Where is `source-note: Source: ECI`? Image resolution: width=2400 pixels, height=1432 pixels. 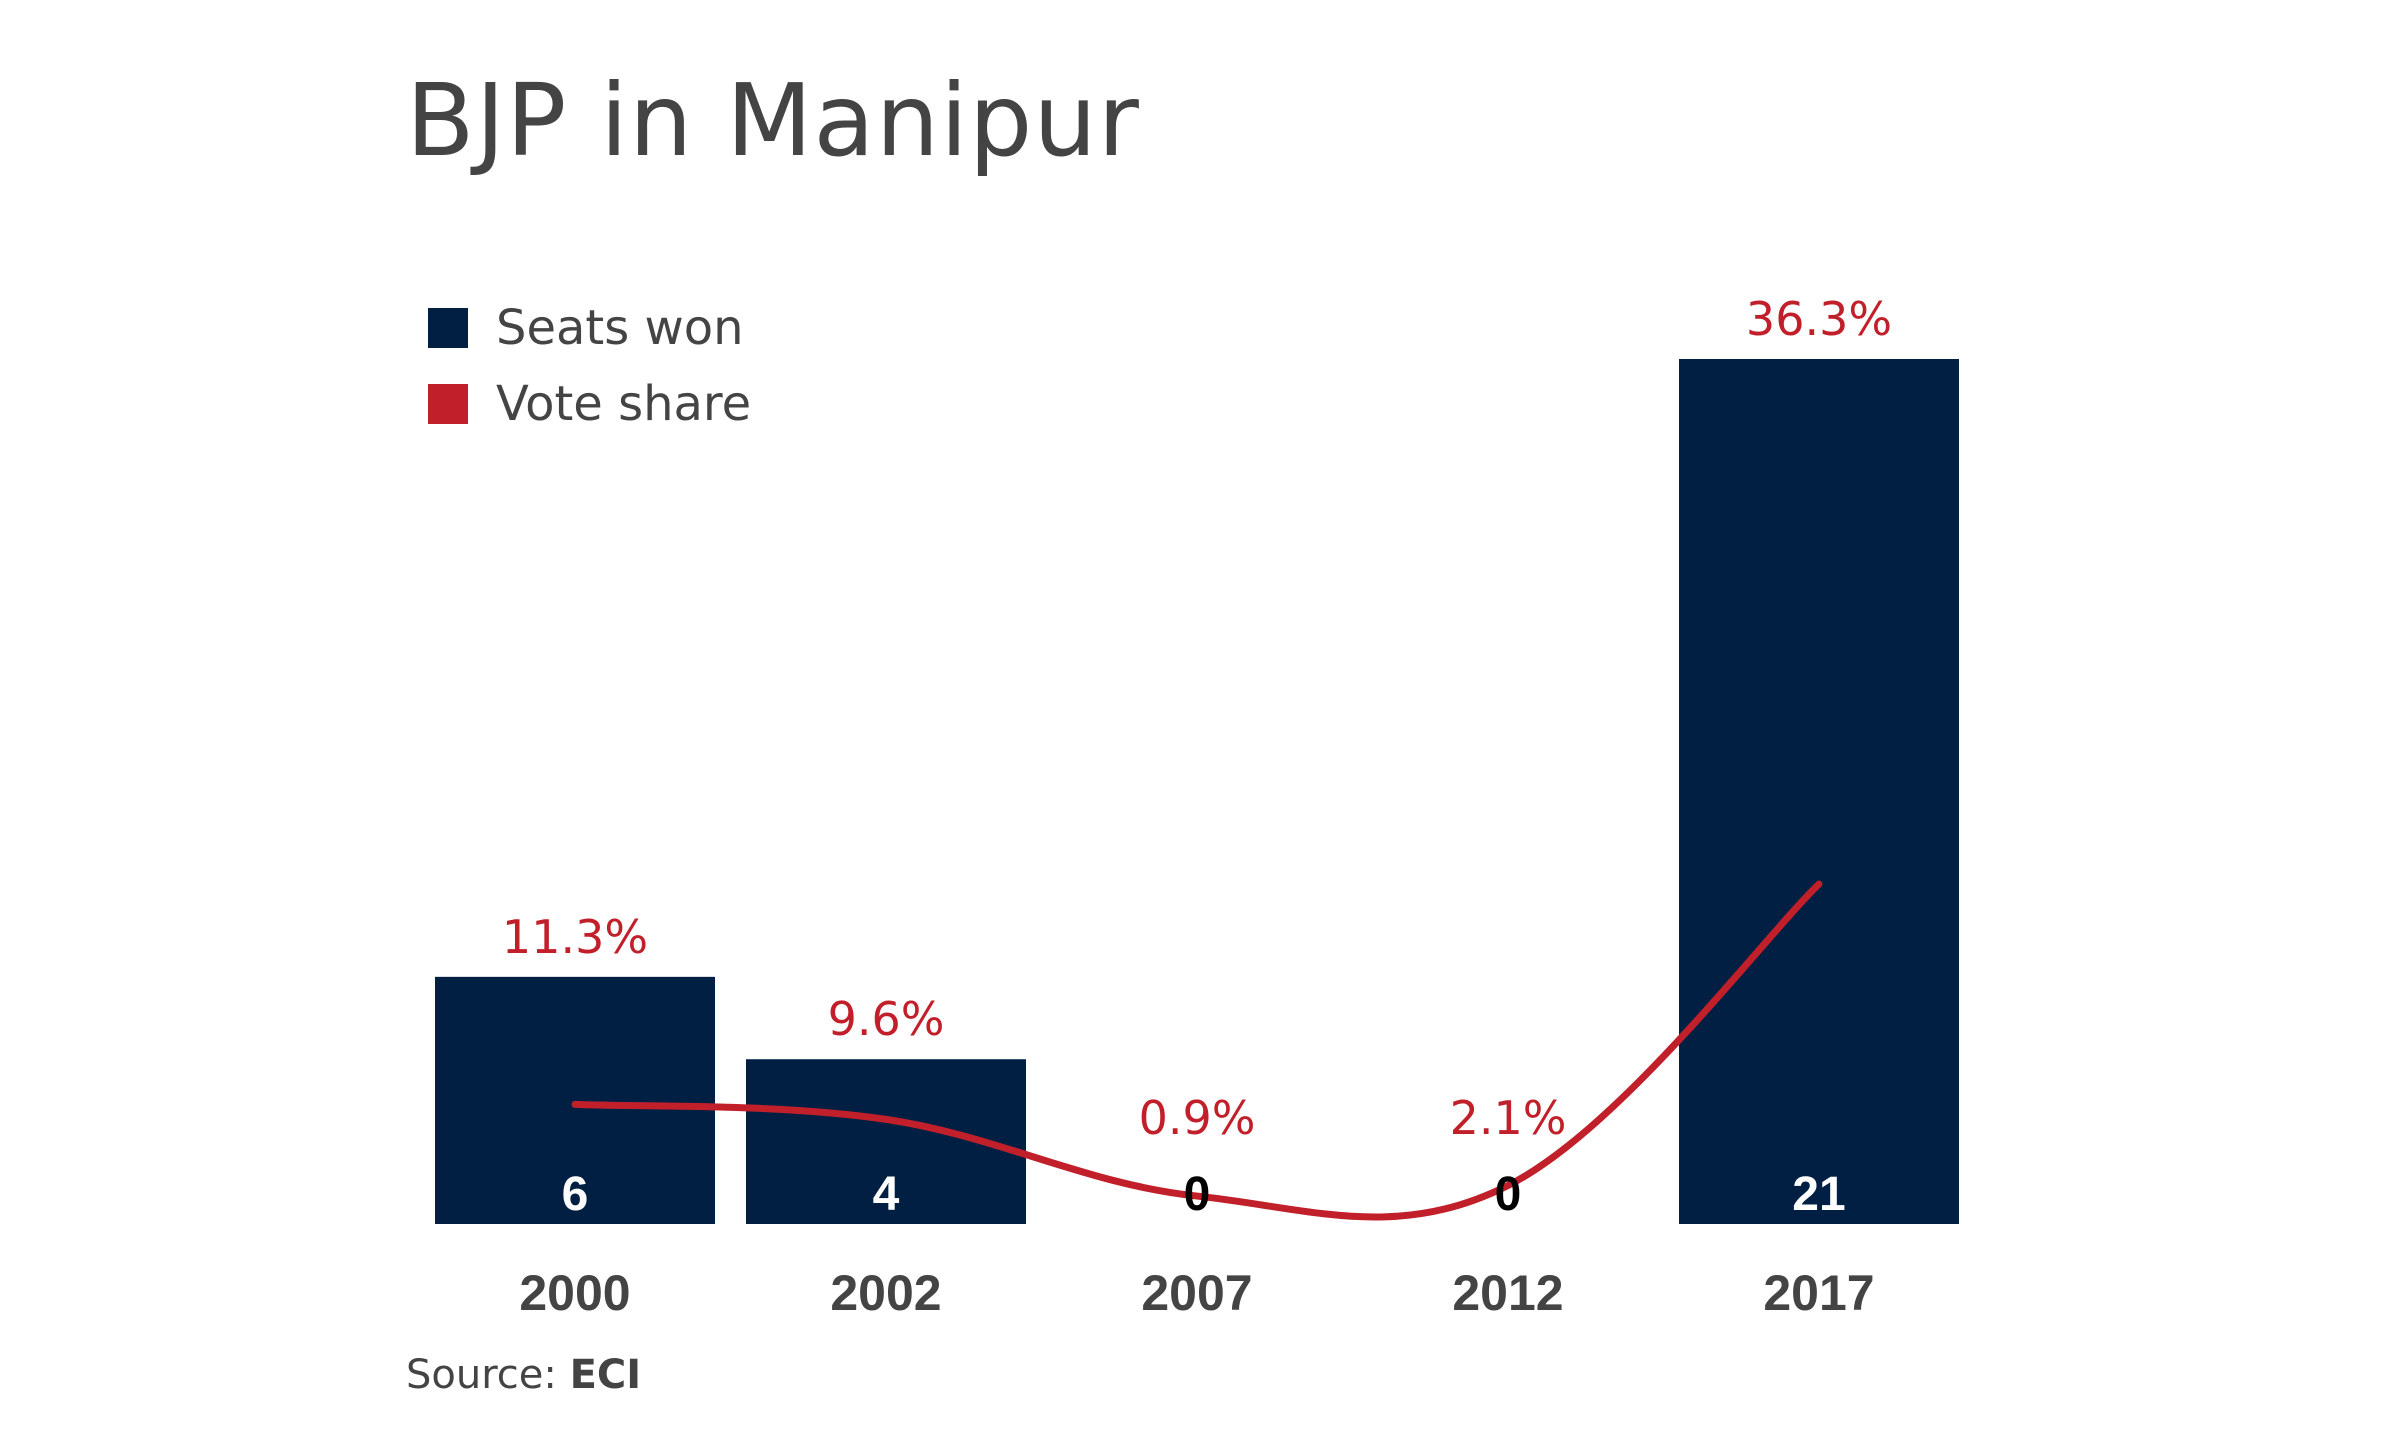
source-note: Source: ECI is located at coordinates (523, 1375).